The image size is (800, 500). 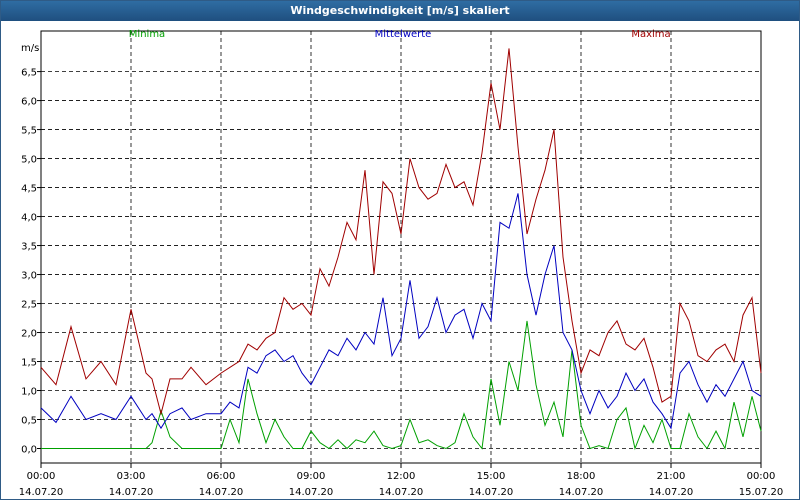 I want to click on y-tick-label: 6,5, so click(x=29, y=73).